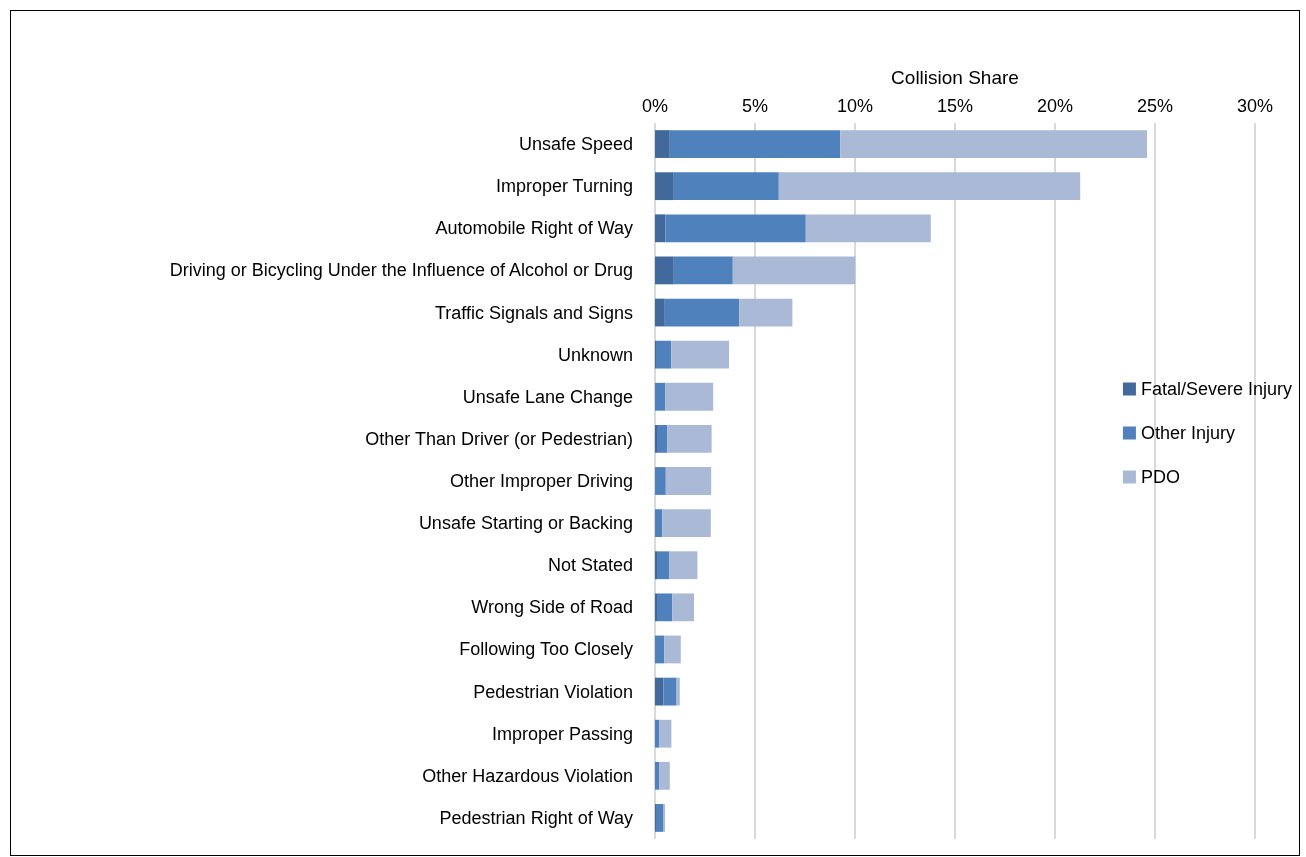  Describe the element at coordinates (541, 481) in the screenshot. I see `y-tick-label: Other Improper Driving` at that location.